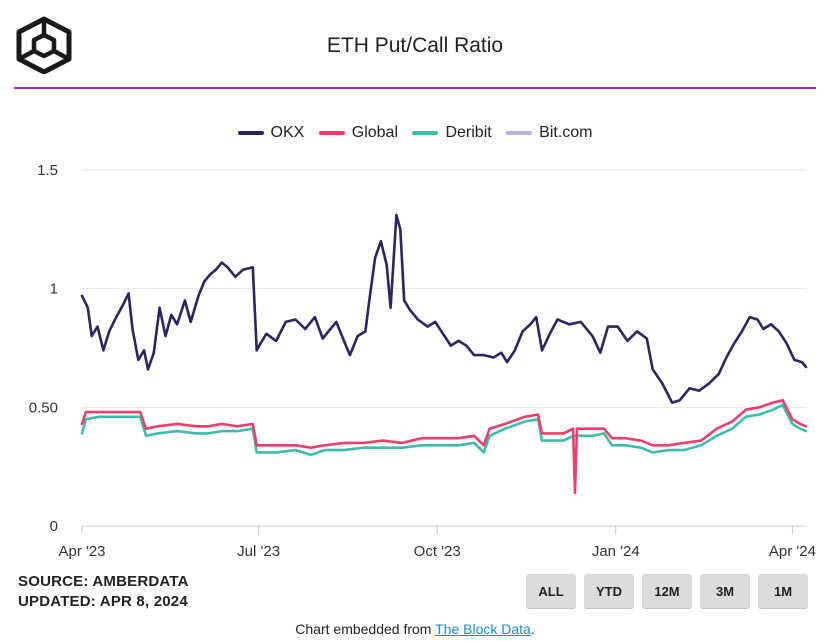 This screenshot has height=642, width=830. Describe the element at coordinates (519, 133) in the screenshot. I see `legend-swatch-bitcom` at that location.